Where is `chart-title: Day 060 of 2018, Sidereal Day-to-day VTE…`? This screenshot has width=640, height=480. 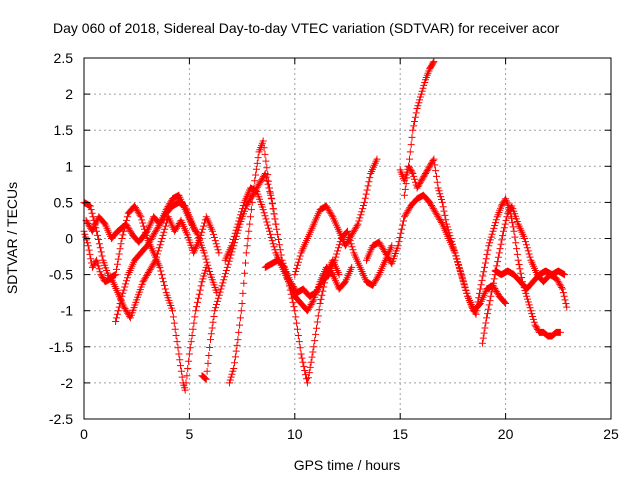 chart-title: Day 060 of 2018, Sidereal Day-to-day VTE… is located at coordinates (306, 28).